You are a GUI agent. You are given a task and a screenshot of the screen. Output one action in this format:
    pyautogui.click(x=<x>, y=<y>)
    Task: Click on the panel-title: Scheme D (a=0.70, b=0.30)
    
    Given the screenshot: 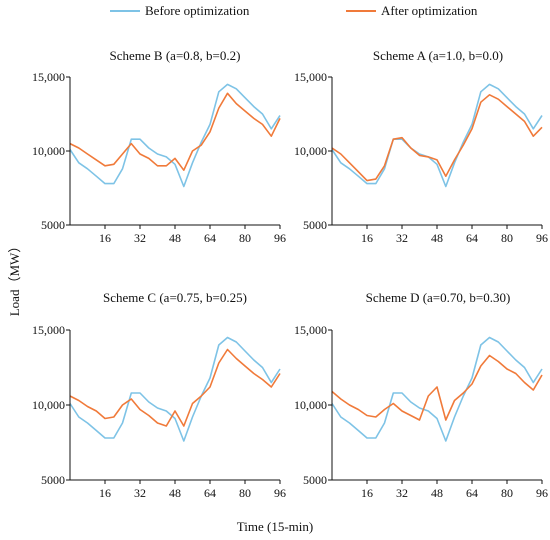 What is the action you would take?
    pyautogui.click(x=438, y=297)
    